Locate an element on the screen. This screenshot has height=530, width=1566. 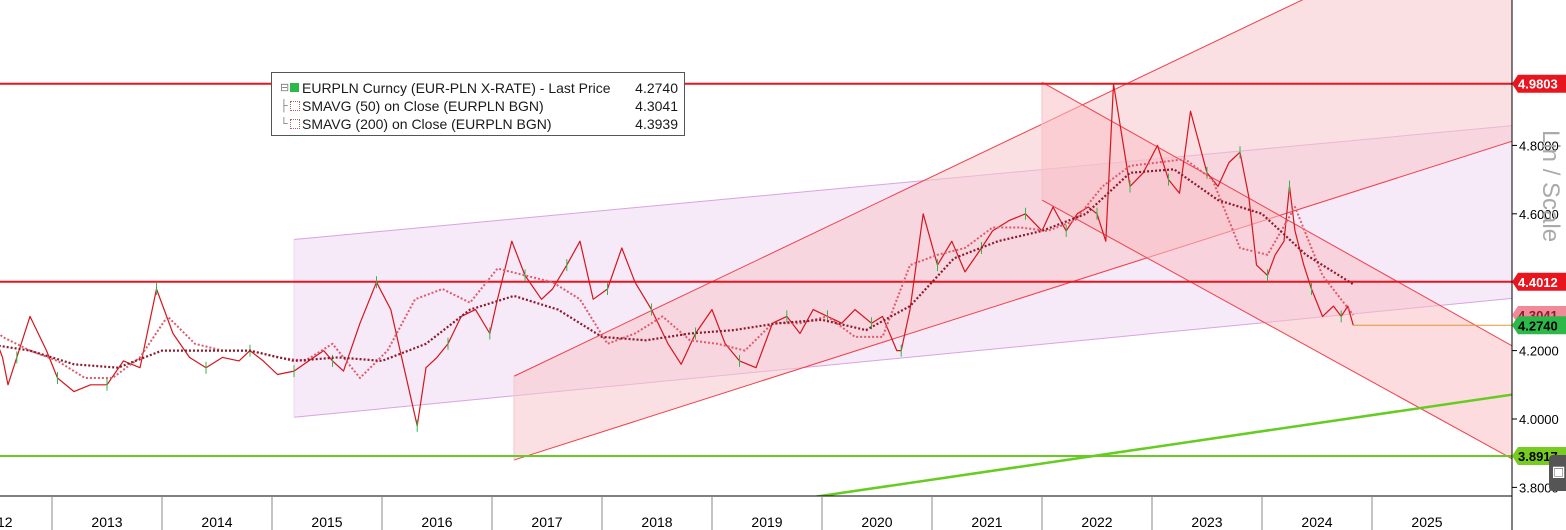
level-tag-0-box is located at coordinates (1539, 83).